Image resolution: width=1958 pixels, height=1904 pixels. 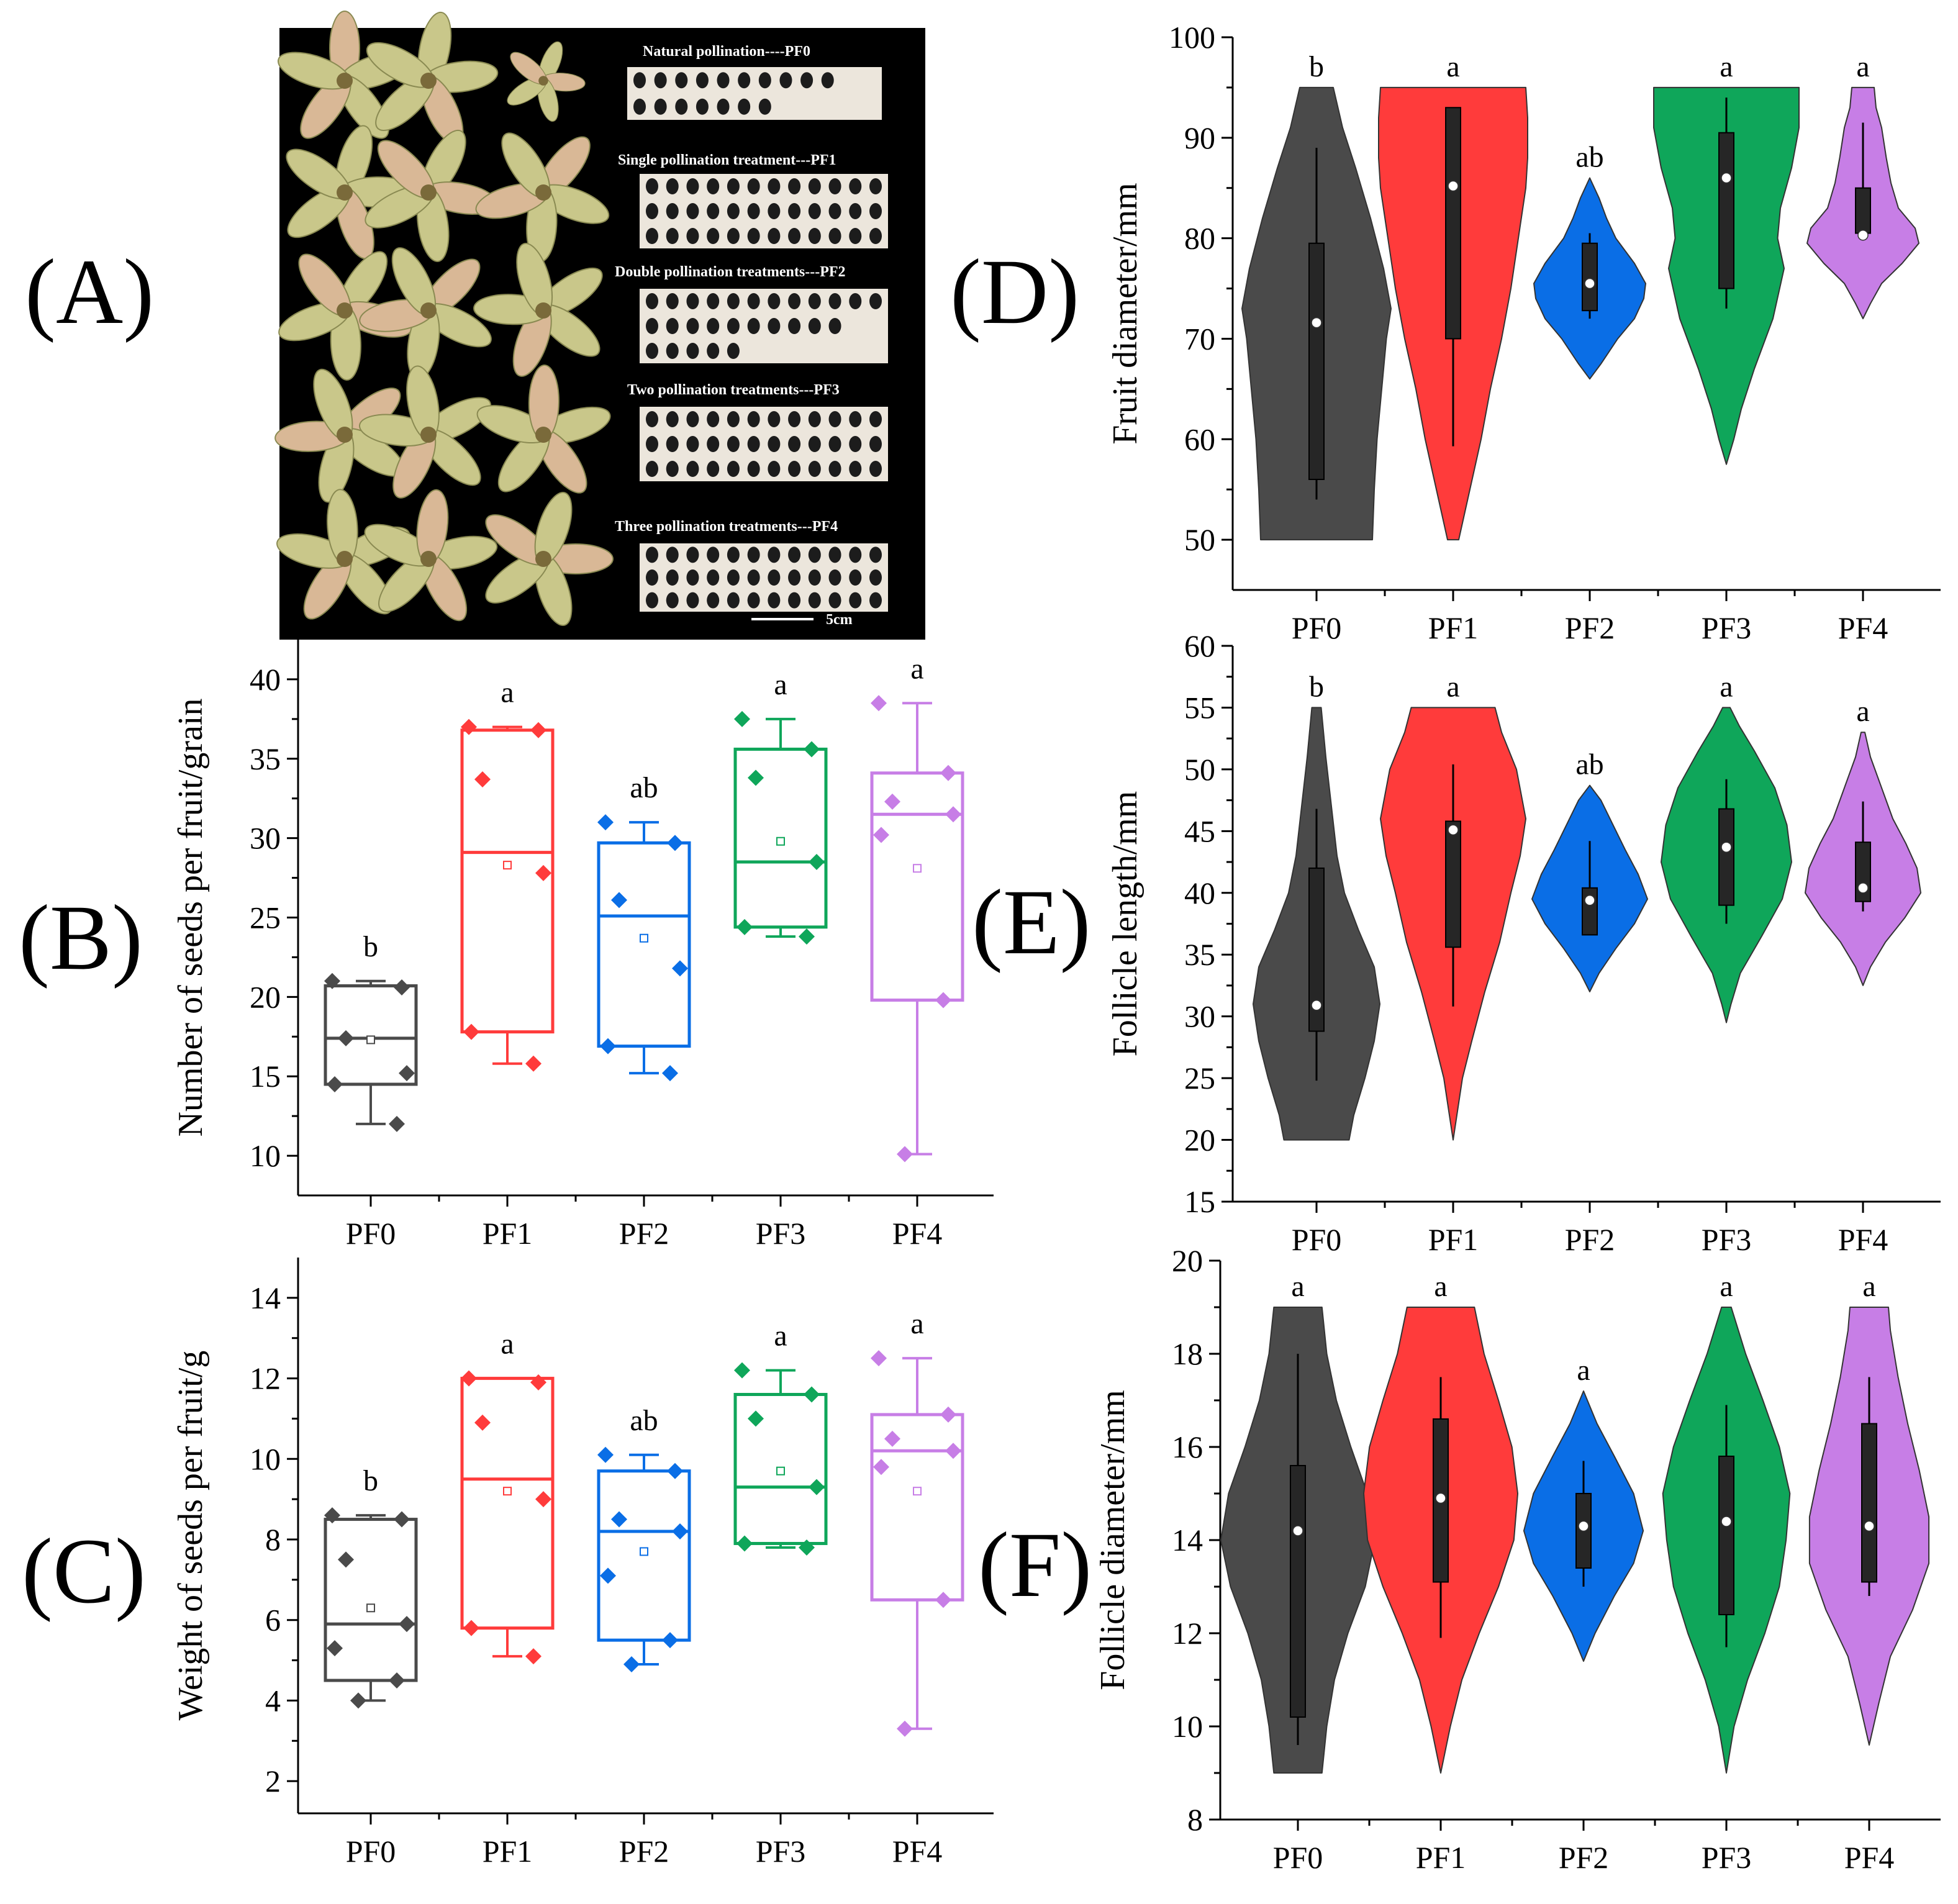 What do you see at coordinates (1199, 893) in the screenshot?
I see `y-tick-label: 40` at bounding box center [1199, 893].